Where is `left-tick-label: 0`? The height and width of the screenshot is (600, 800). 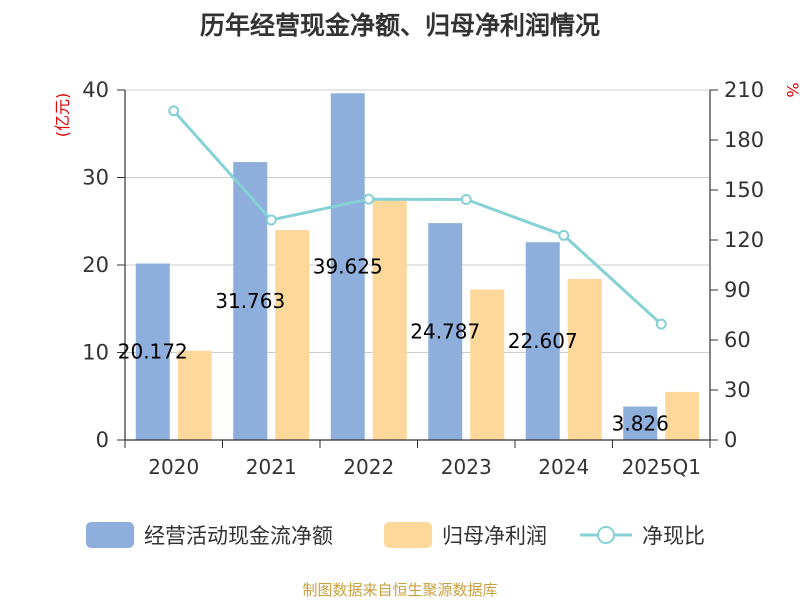 left-tick-label: 0 is located at coordinates (102, 440).